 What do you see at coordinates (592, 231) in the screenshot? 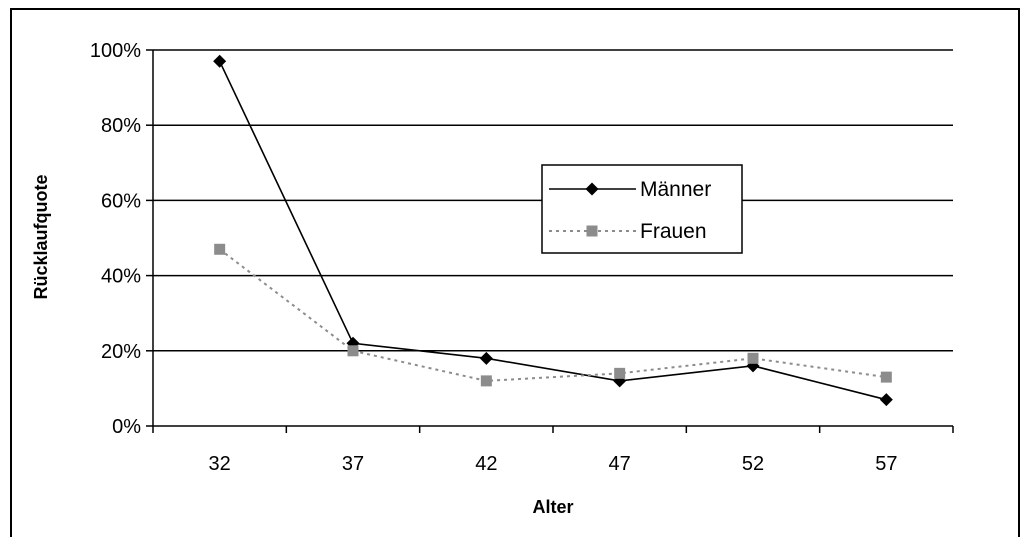
I see `legend-marker-frauen` at bounding box center [592, 231].